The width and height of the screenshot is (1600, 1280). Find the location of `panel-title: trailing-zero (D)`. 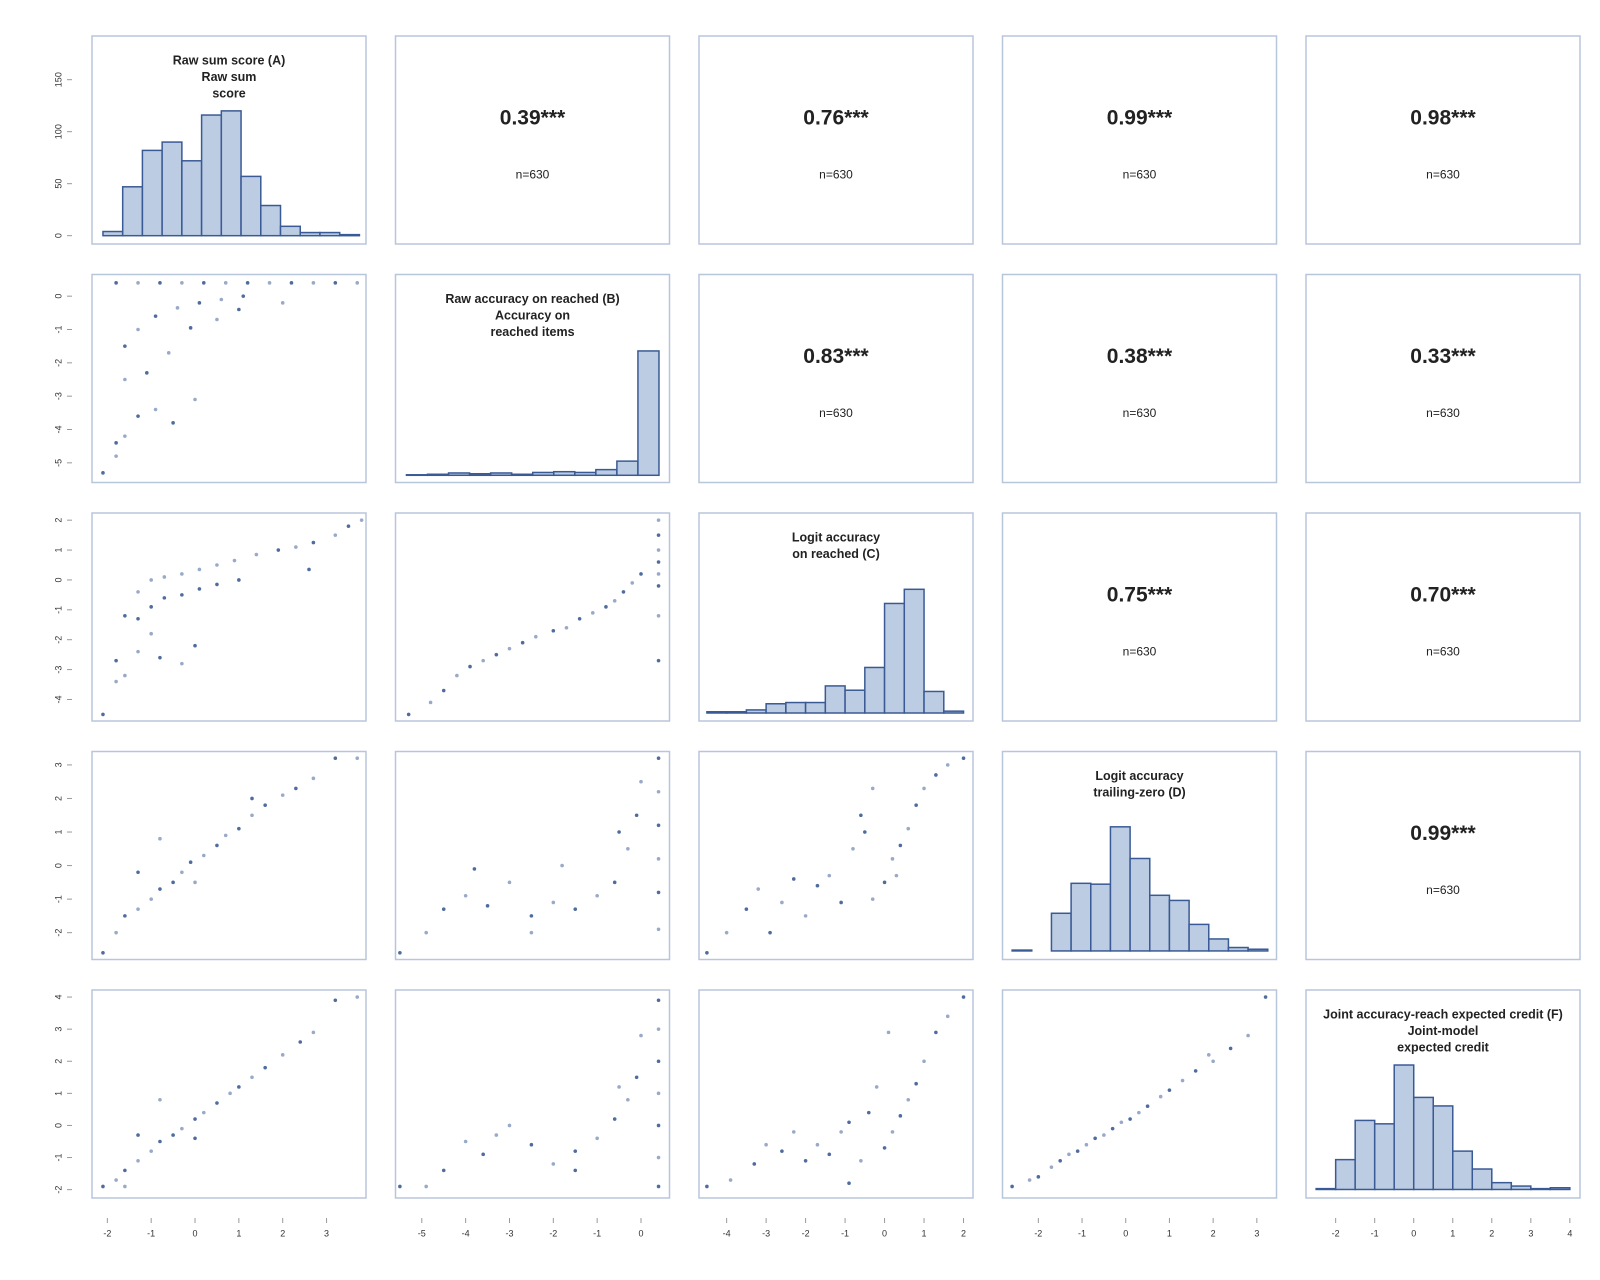

panel-title: trailing-zero (D) is located at coordinates (1139, 792).